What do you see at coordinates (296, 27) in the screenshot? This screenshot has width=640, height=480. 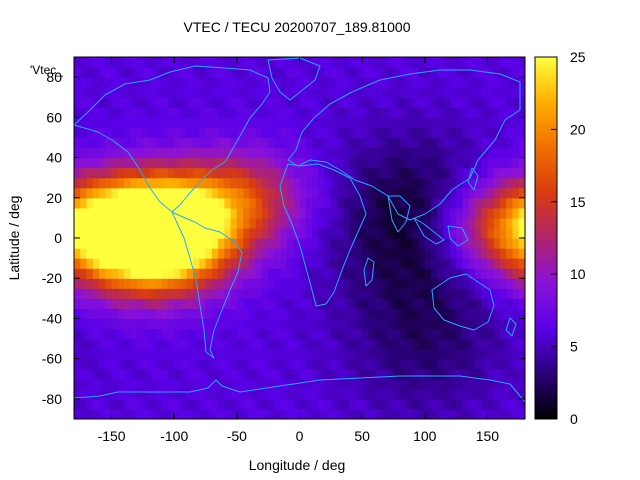 I see `chart-title: VTEC / TECU 20200707_189.81000` at bounding box center [296, 27].